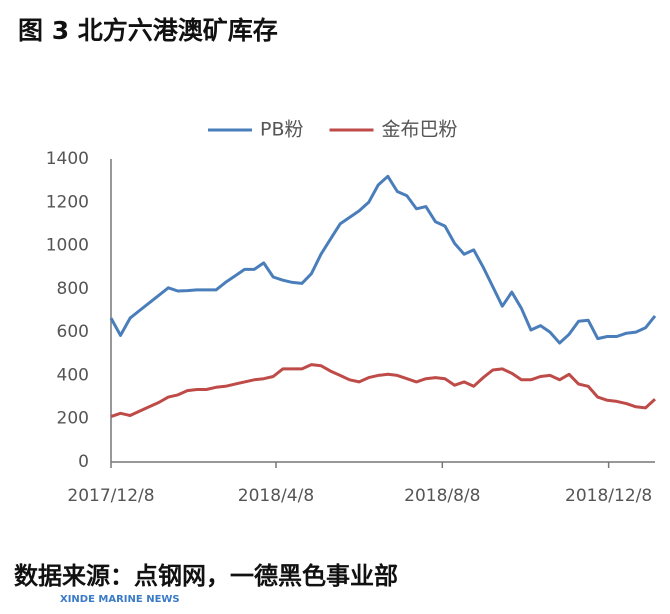 Image resolution: width=670 pixels, height=614 pixels. What do you see at coordinates (67, 159) in the screenshot?
I see `y-tick-label: 1400` at bounding box center [67, 159].